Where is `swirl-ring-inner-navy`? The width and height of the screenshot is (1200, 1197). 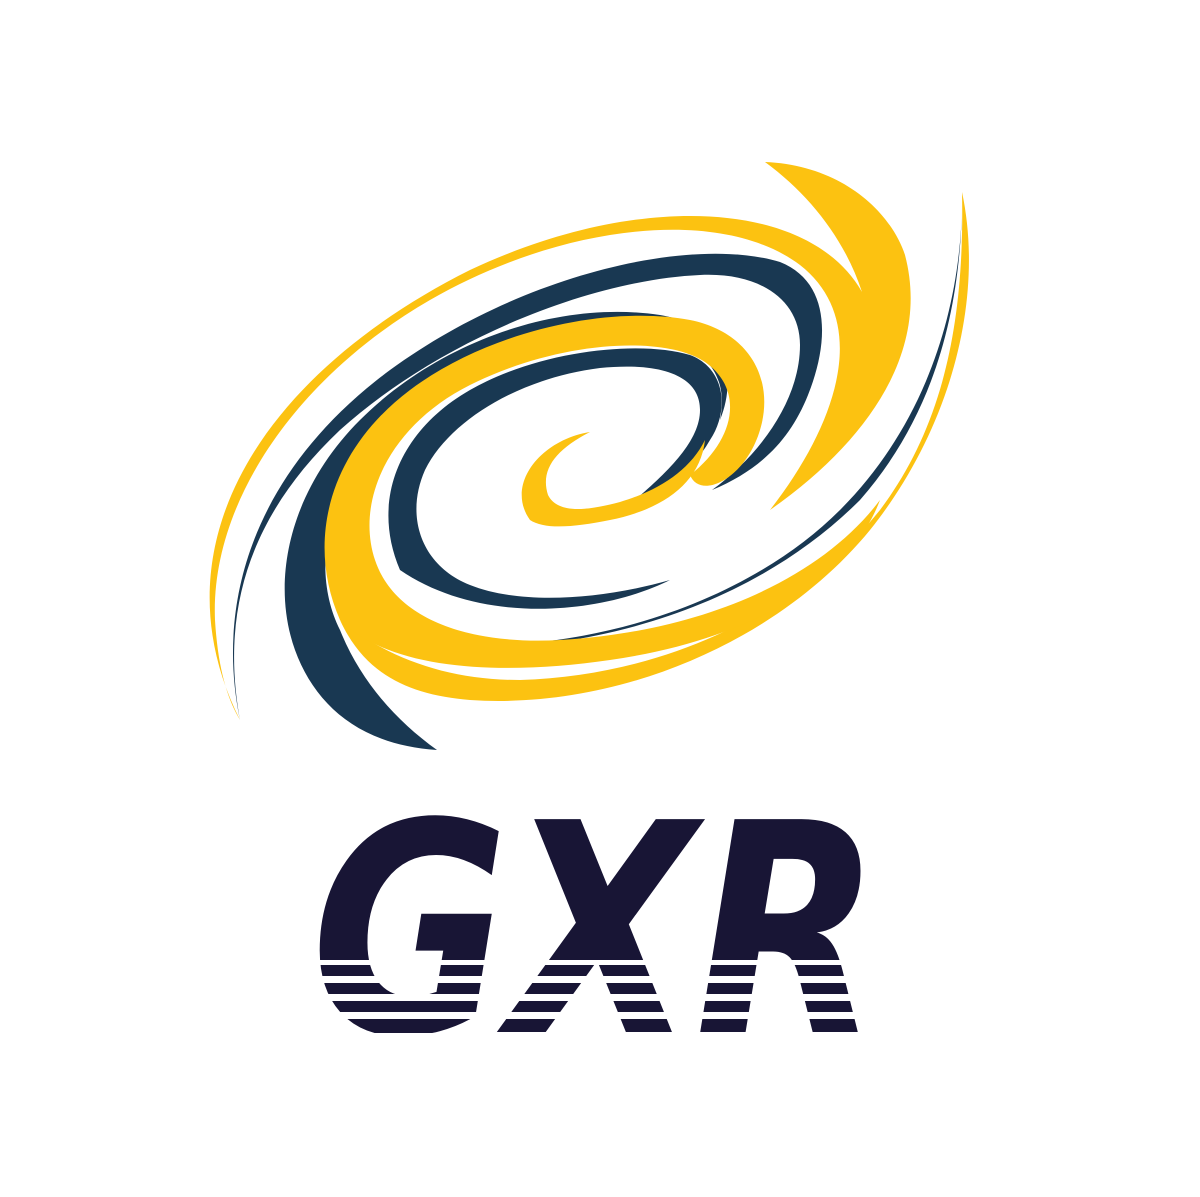 swirl-ring-inner-navy is located at coordinates (555, 478).